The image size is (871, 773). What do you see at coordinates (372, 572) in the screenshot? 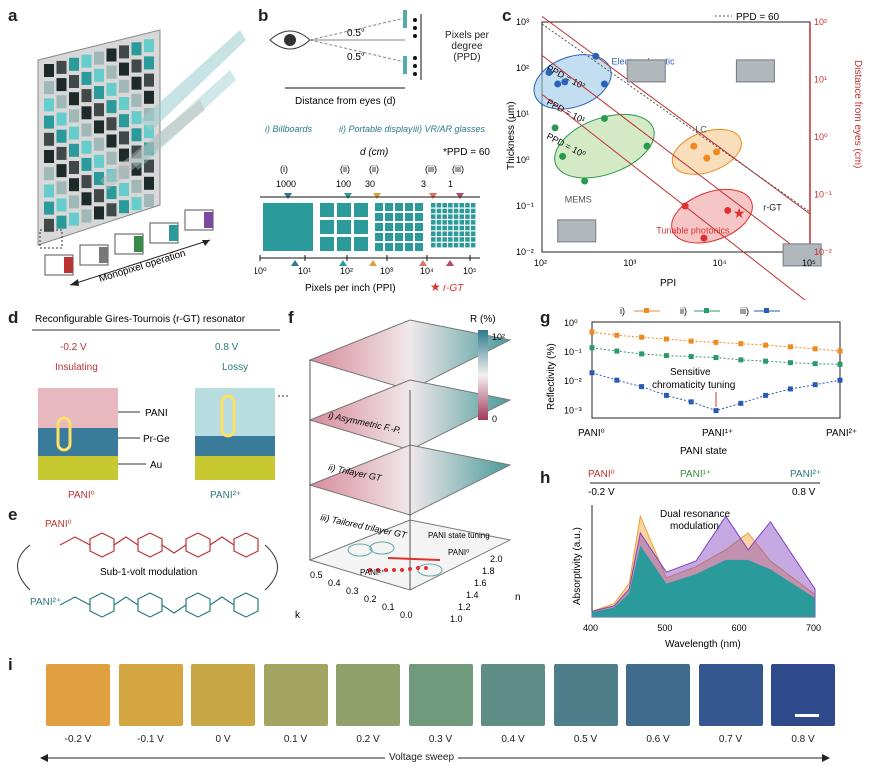
I see `pani-b-label: PANI²⁺` at bounding box center [372, 572].